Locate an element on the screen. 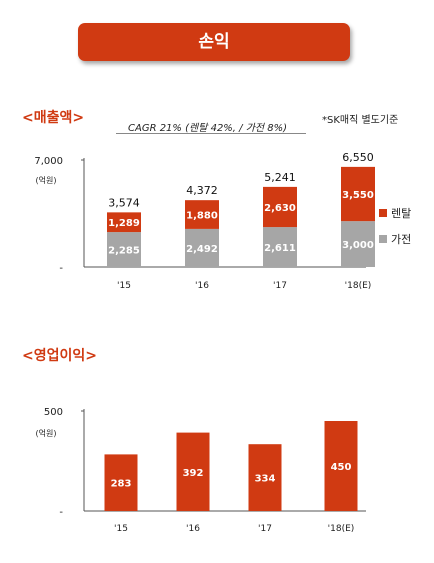  appliance-value-label: 3,000 is located at coordinates (358, 245).